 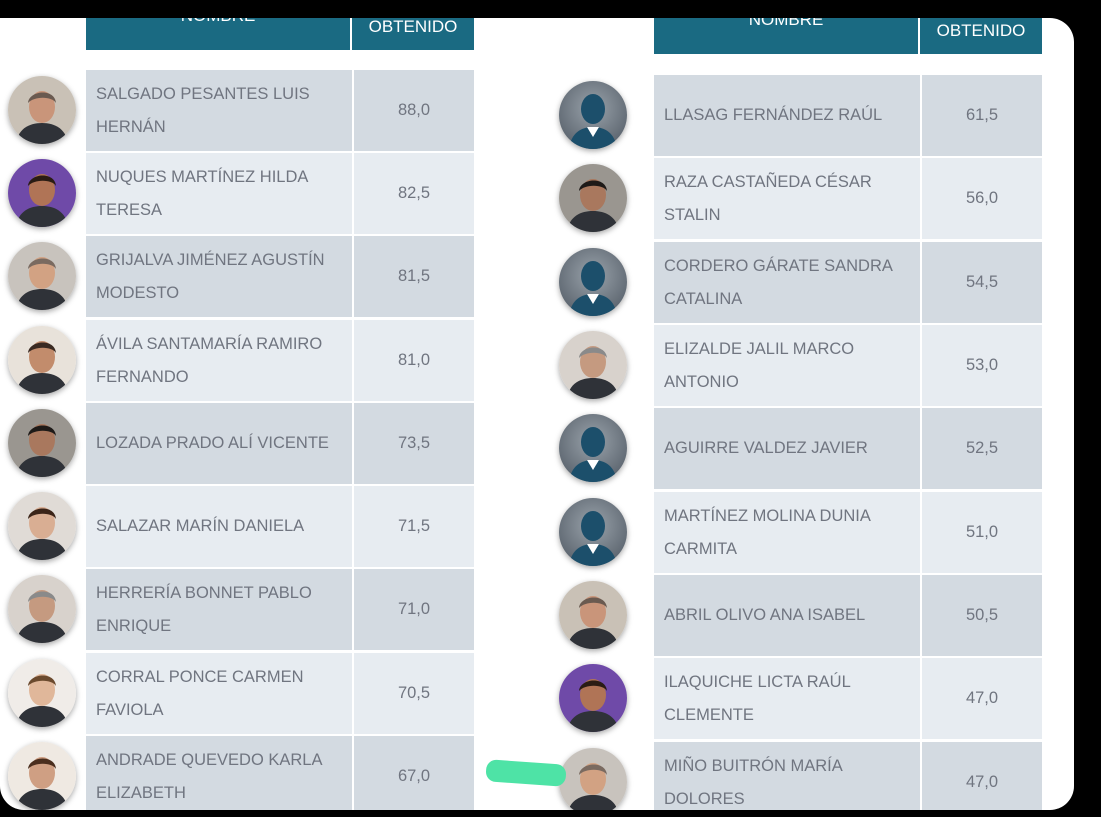 I want to click on table-row: LOZADA PRADO ALÍ VICENTE 73,5, so click(x=237, y=443).